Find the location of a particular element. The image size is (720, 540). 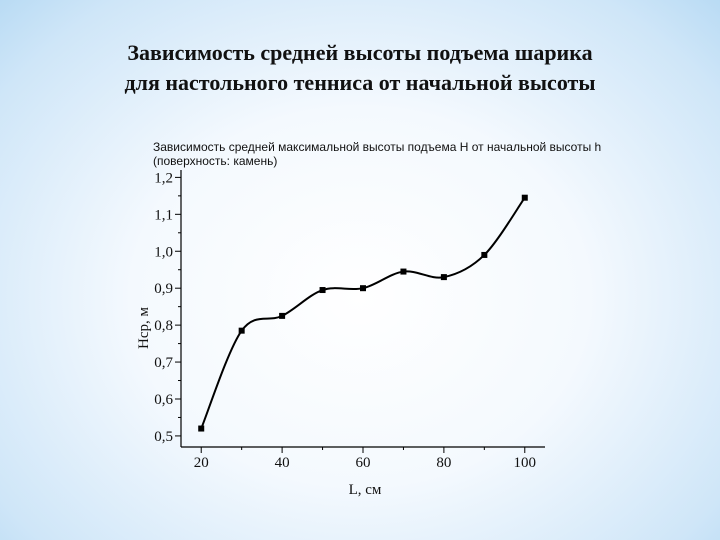

y-tick-label: 0,9 is located at coordinates (163, 289).